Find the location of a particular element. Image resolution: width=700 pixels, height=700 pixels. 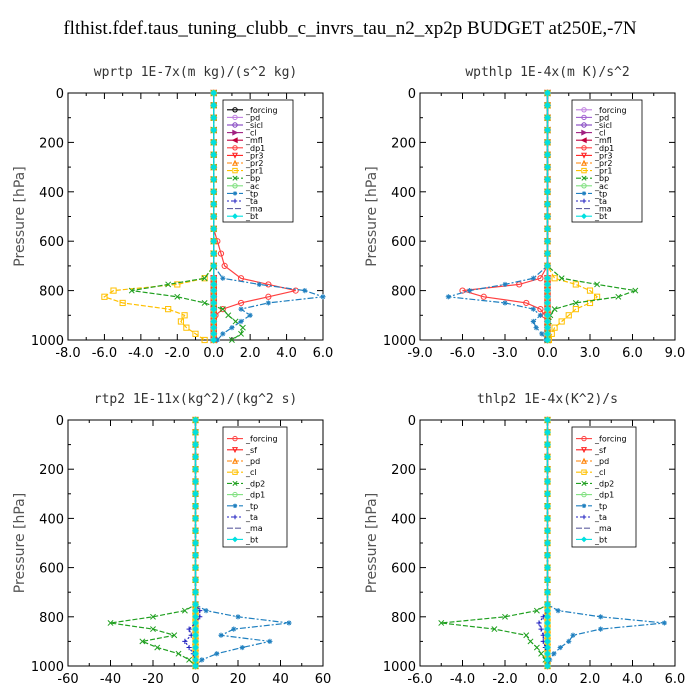

legend-label: _bp is located at coordinates (601, 178).